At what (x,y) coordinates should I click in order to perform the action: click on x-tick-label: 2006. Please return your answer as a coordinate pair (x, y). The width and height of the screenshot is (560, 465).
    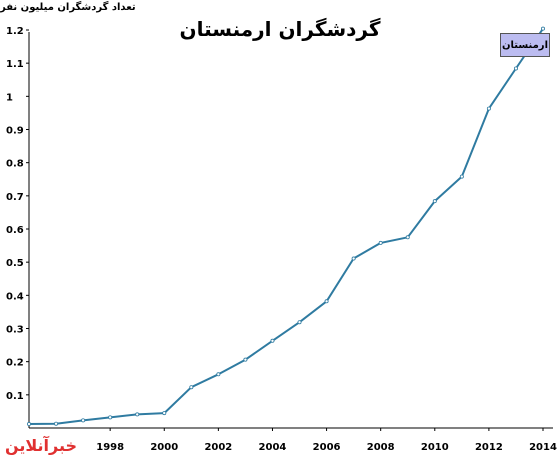
    Looking at the image, I should click on (327, 447).